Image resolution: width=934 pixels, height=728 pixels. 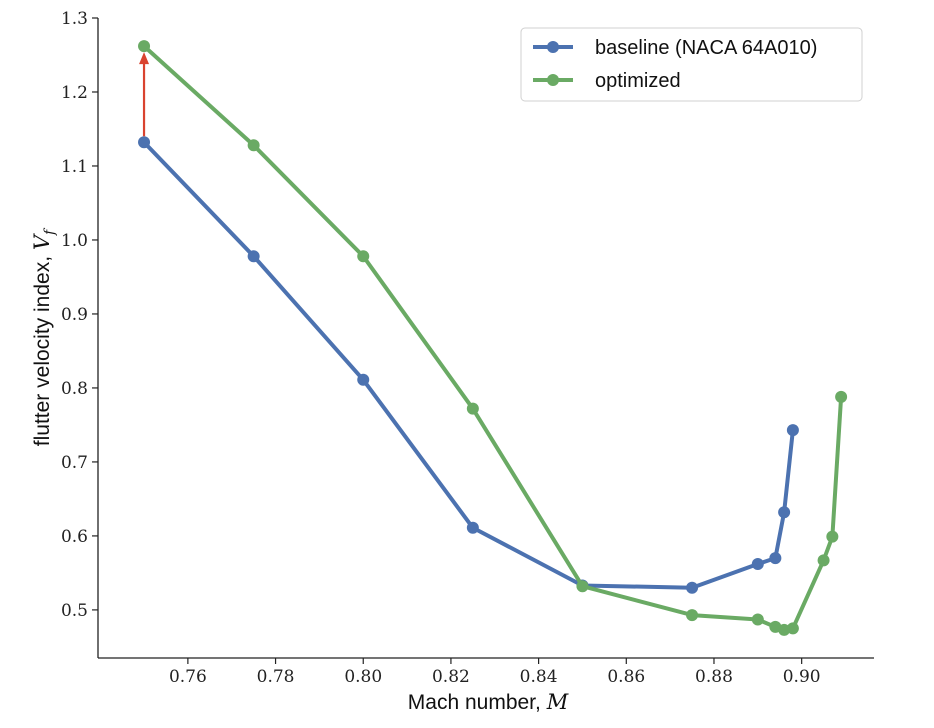 I want to click on y-tick-label: 1.3, so click(x=74, y=19).